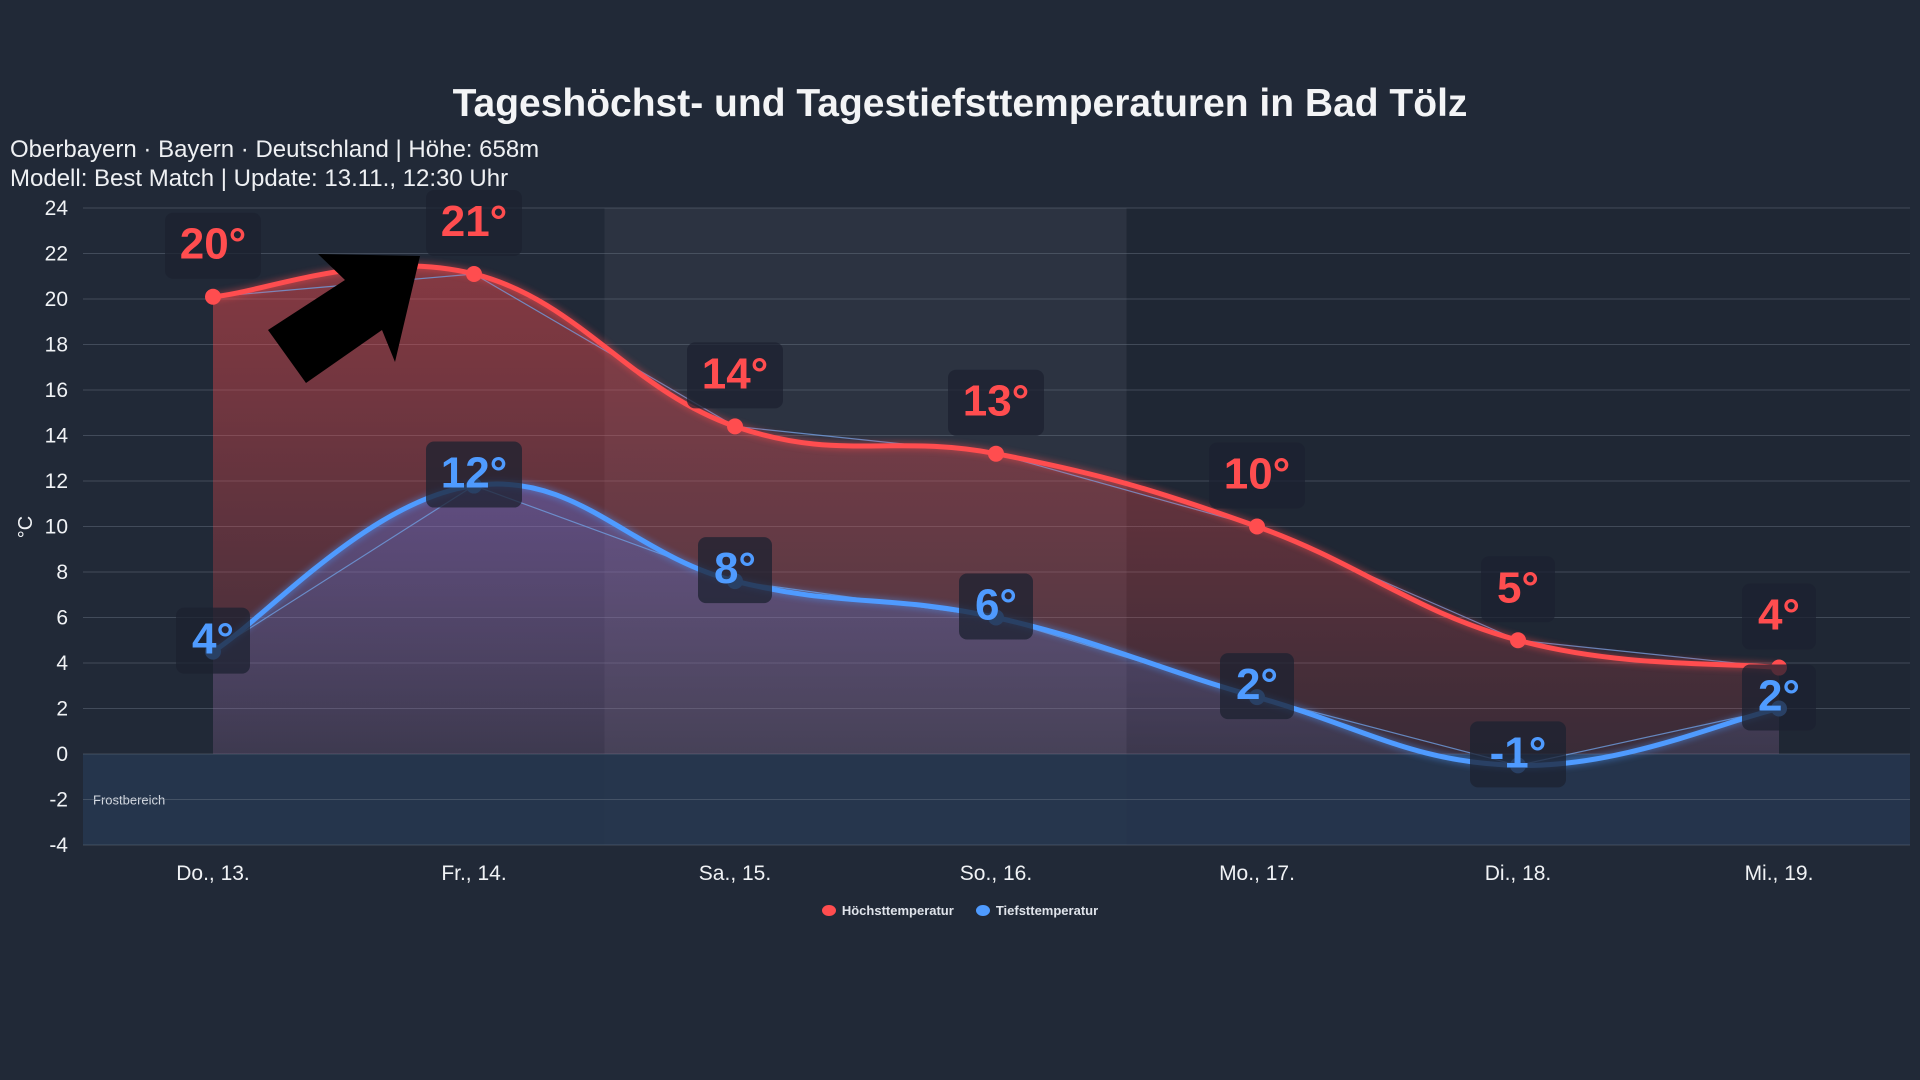 The width and height of the screenshot is (1920, 1080). What do you see at coordinates (57, 436) in the screenshot?
I see `y-tick-label: 14` at bounding box center [57, 436].